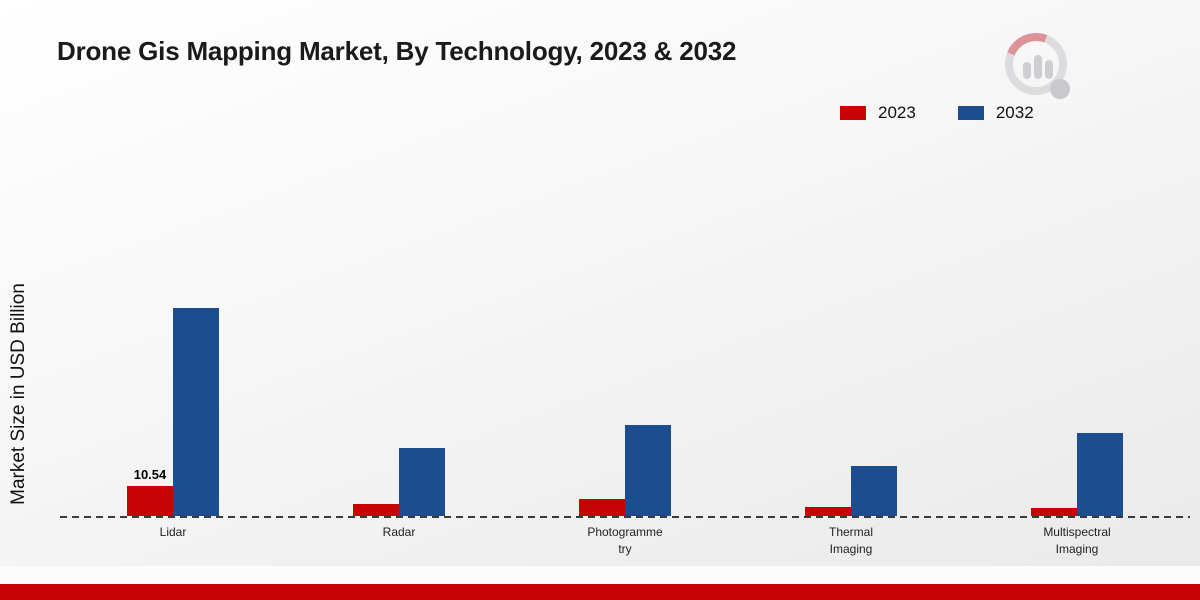 This screenshot has width=1200, height=600. I want to click on x-axis-baseline, so click(625, 517).